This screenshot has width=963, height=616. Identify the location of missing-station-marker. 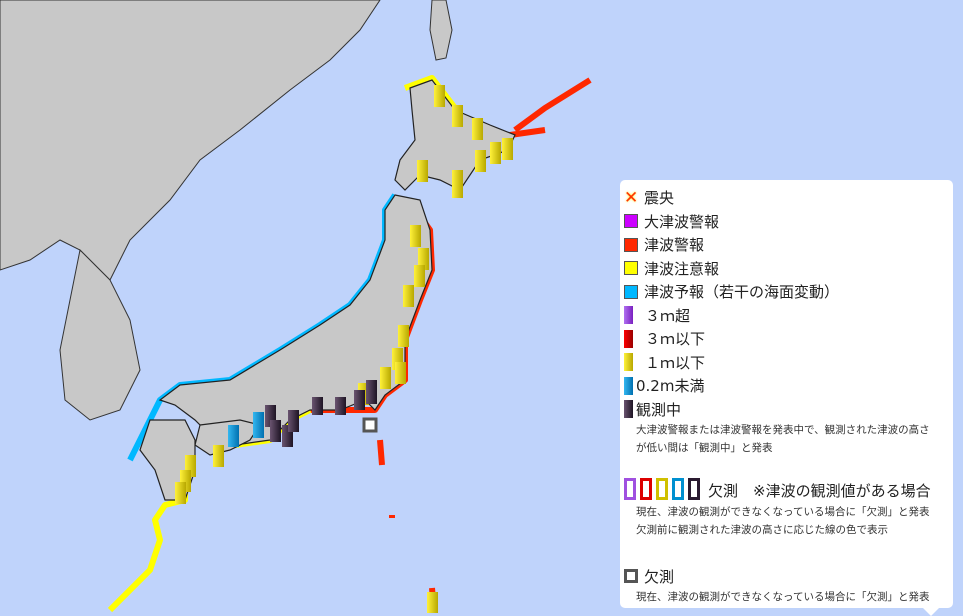
(370, 425).